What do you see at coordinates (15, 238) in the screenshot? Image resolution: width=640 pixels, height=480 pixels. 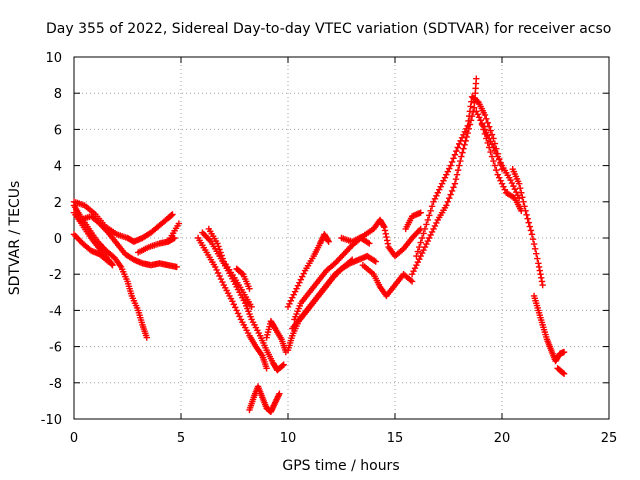 I see `y-axis-label: SDTVAR / TECUs` at bounding box center [15, 238].